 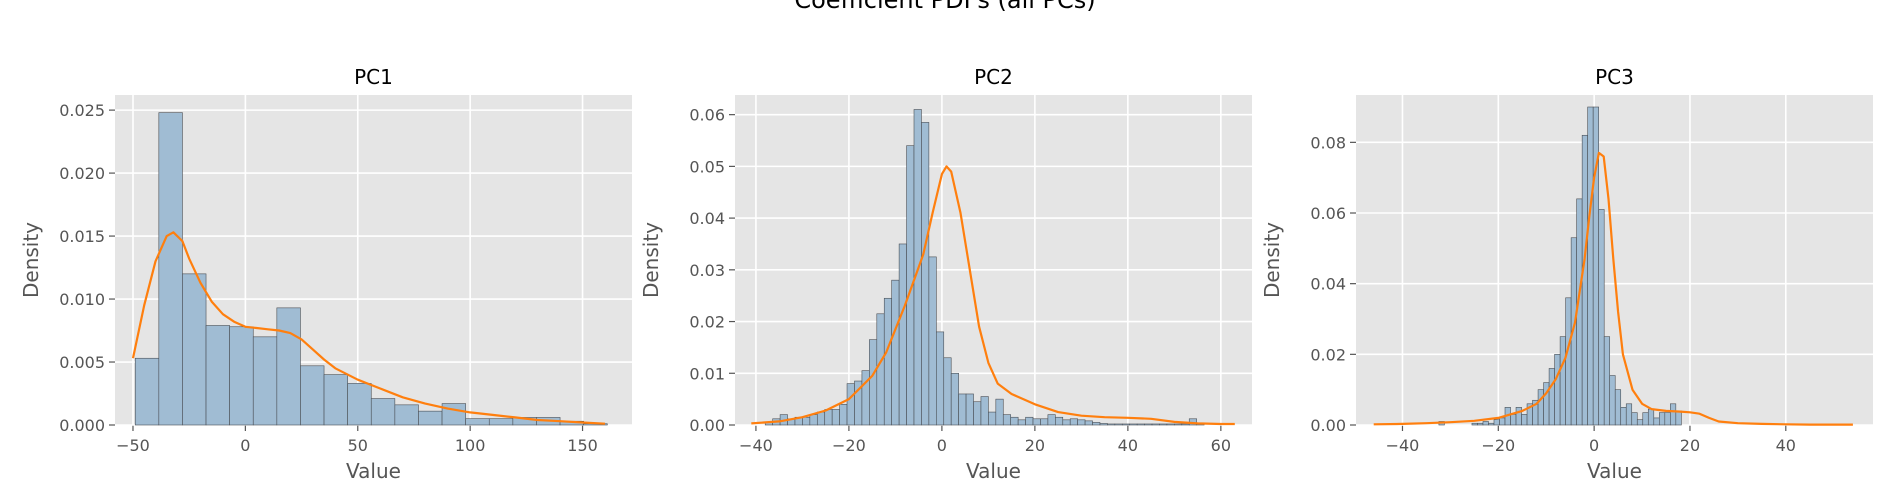 What do you see at coordinates (993, 471) in the screenshot?
I see `pc2-x-axis-label: Value` at bounding box center [993, 471].